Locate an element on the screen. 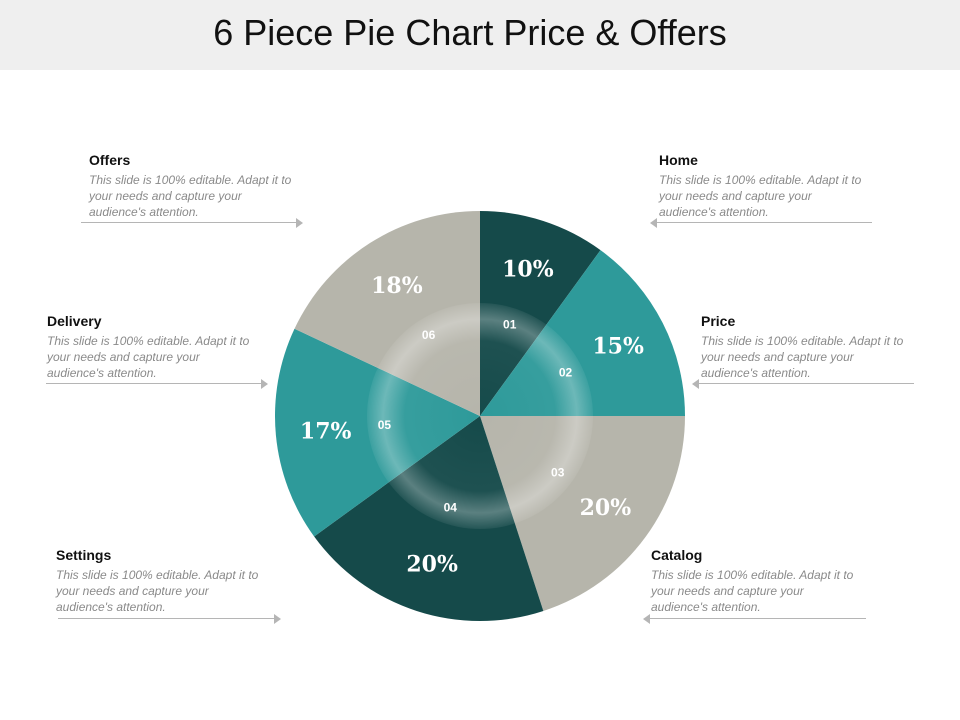 The height and width of the screenshot is (720, 960). slice-value-label: 17% is located at coordinates (326, 432).